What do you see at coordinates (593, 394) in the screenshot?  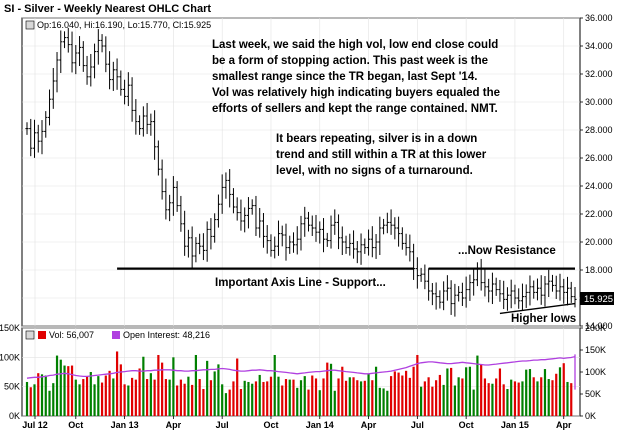 I see `oi-tick-label: 50K` at bounding box center [593, 394].